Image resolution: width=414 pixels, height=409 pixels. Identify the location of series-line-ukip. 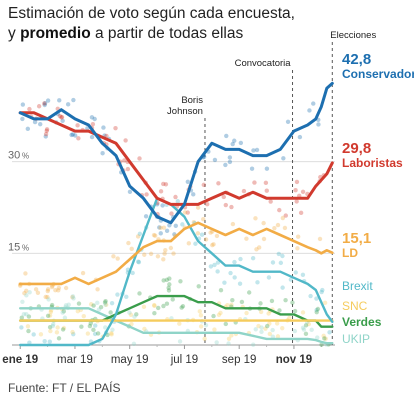
(176, 326).